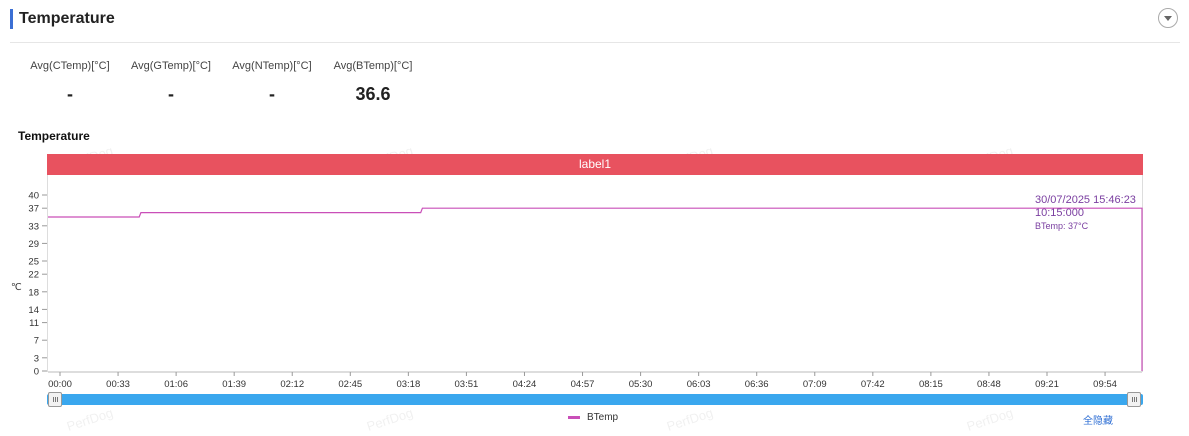 The width and height of the screenshot is (1189, 436). What do you see at coordinates (176, 384) in the screenshot?
I see `x-tick-label: 01:06` at bounding box center [176, 384].